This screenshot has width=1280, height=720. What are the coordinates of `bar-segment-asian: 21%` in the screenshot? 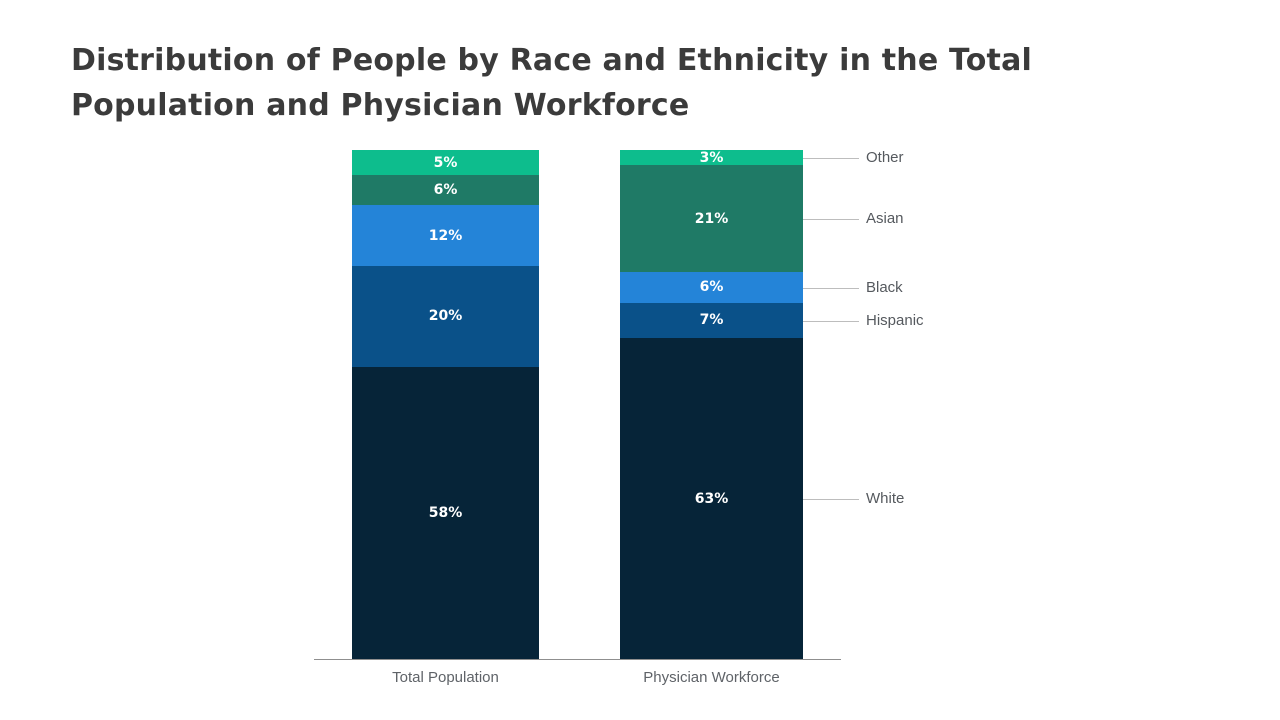 It's located at (711, 219).